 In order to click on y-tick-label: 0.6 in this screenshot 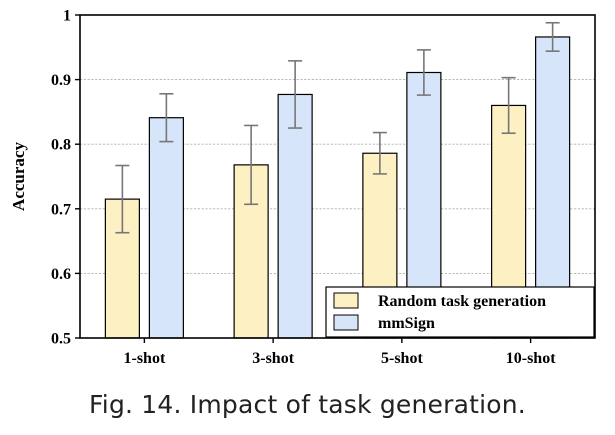, I will do `click(61, 274)`.